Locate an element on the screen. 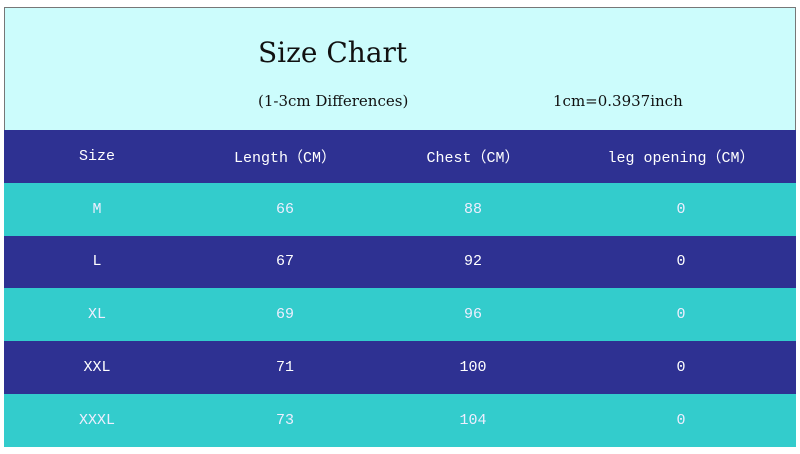  table-row: XXXL 73 104 0 is located at coordinates (400, 420).